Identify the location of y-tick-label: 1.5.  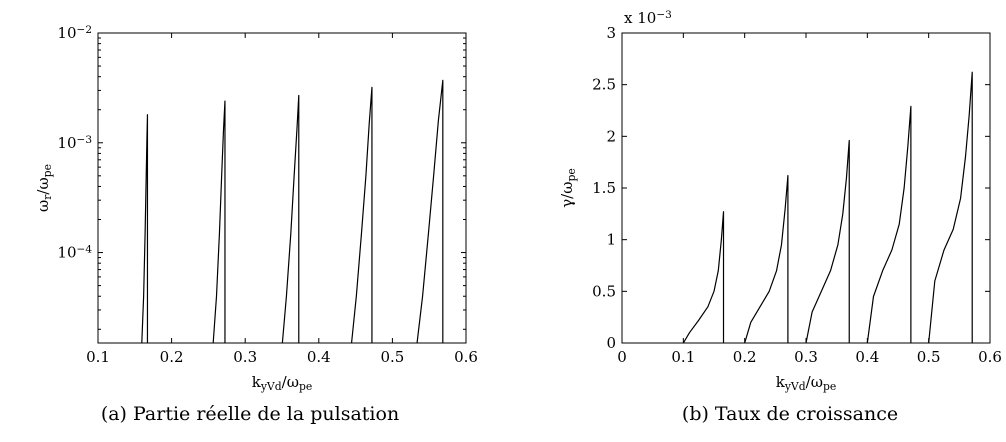
(604, 188).